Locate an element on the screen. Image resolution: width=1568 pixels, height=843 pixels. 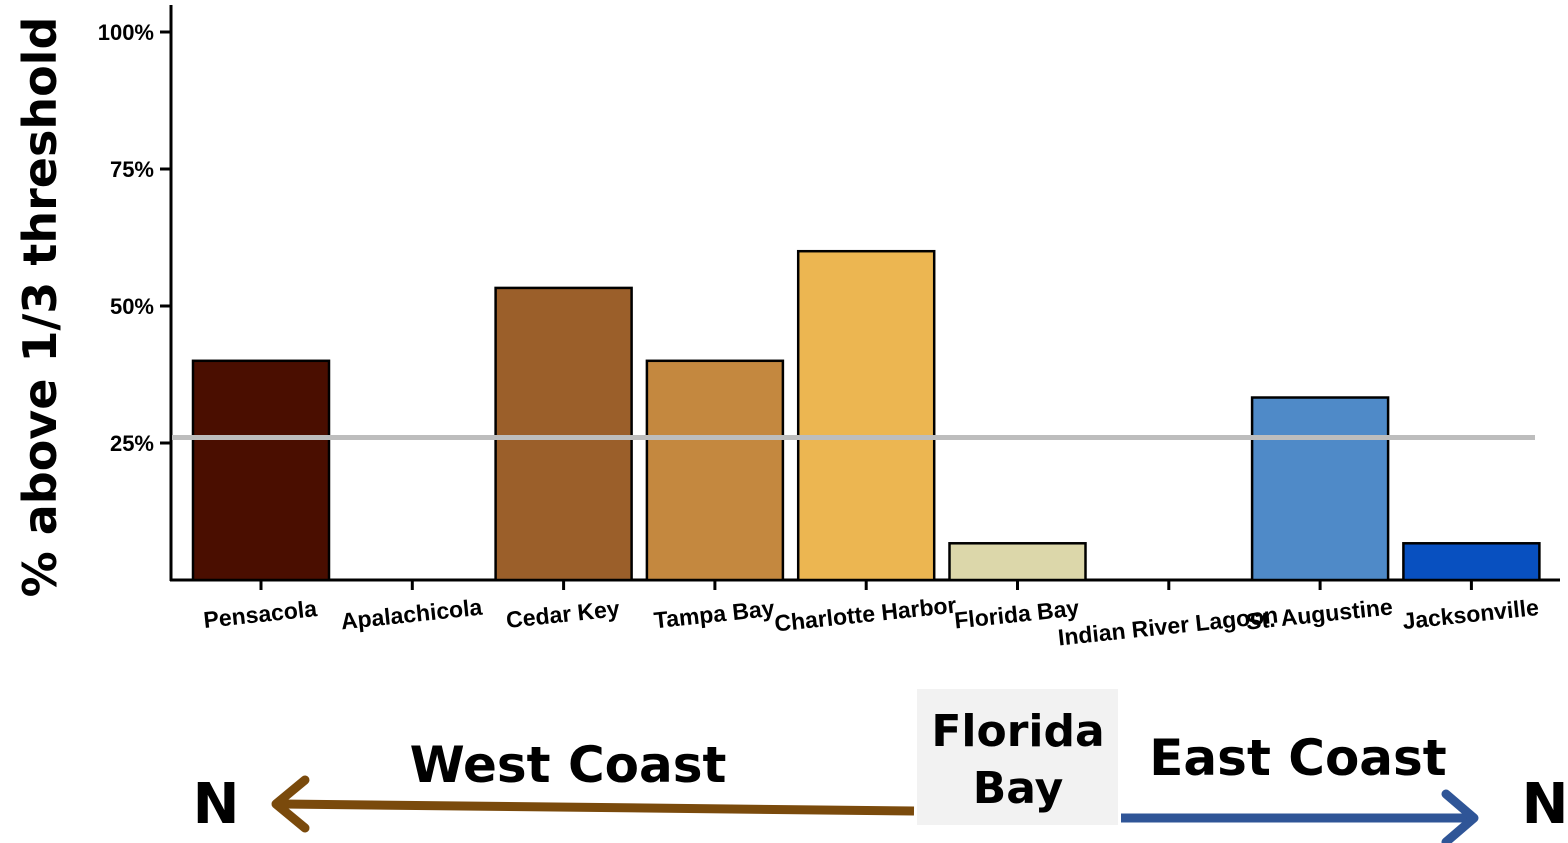
x-tick-label: Pensacola is located at coordinates (260, 614).